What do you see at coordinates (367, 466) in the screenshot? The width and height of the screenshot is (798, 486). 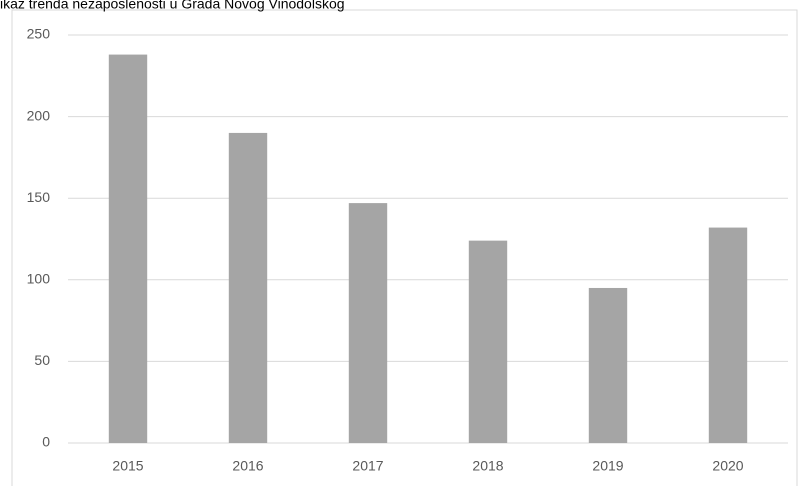 I see `x-tick-label: 2017` at bounding box center [367, 466].